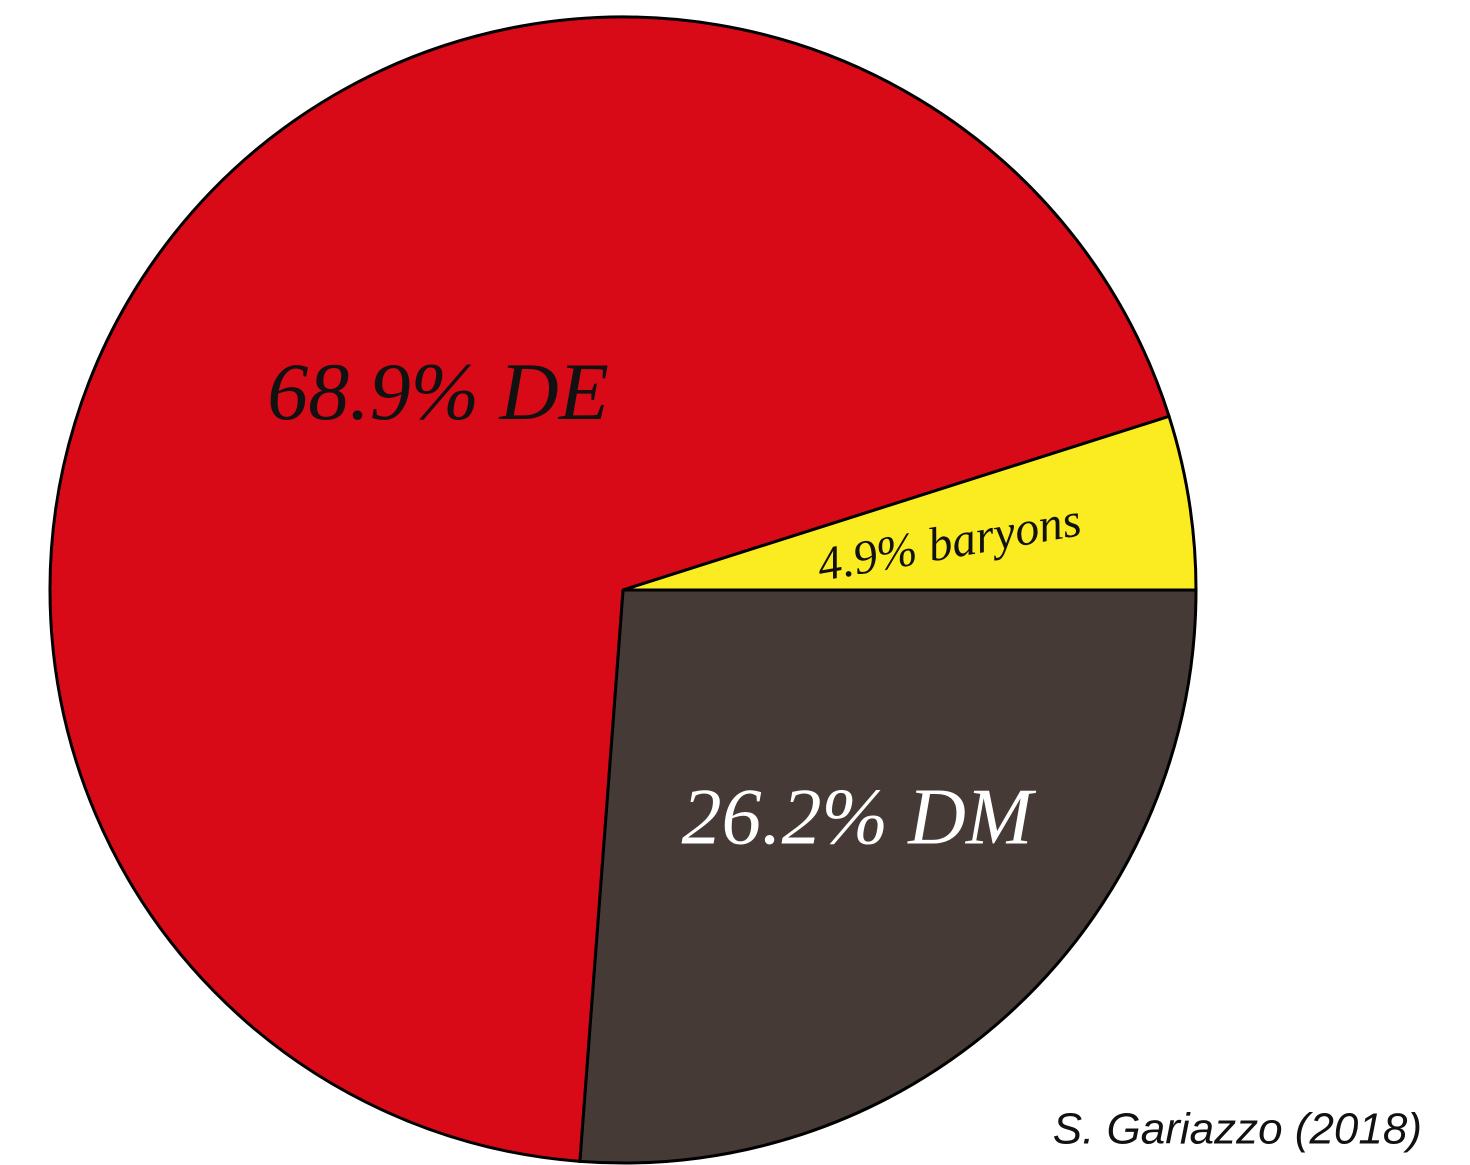 Image resolution: width=1470 pixels, height=1165 pixels. Describe the element at coordinates (858, 817) in the screenshot. I see `slice-label: 26.2% DM` at that location.